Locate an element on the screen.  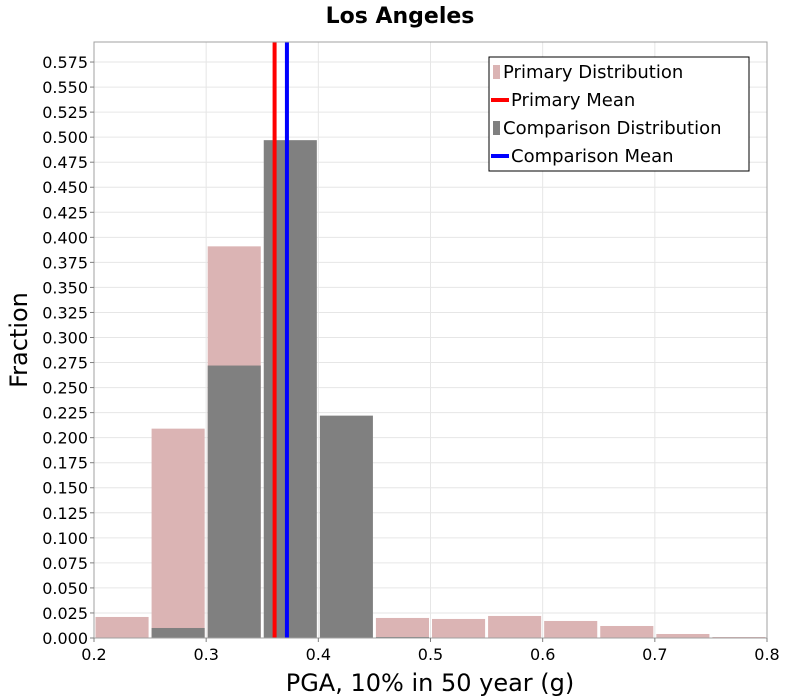
legend-label: Comparison Mean is located at coordinates (592, 156).